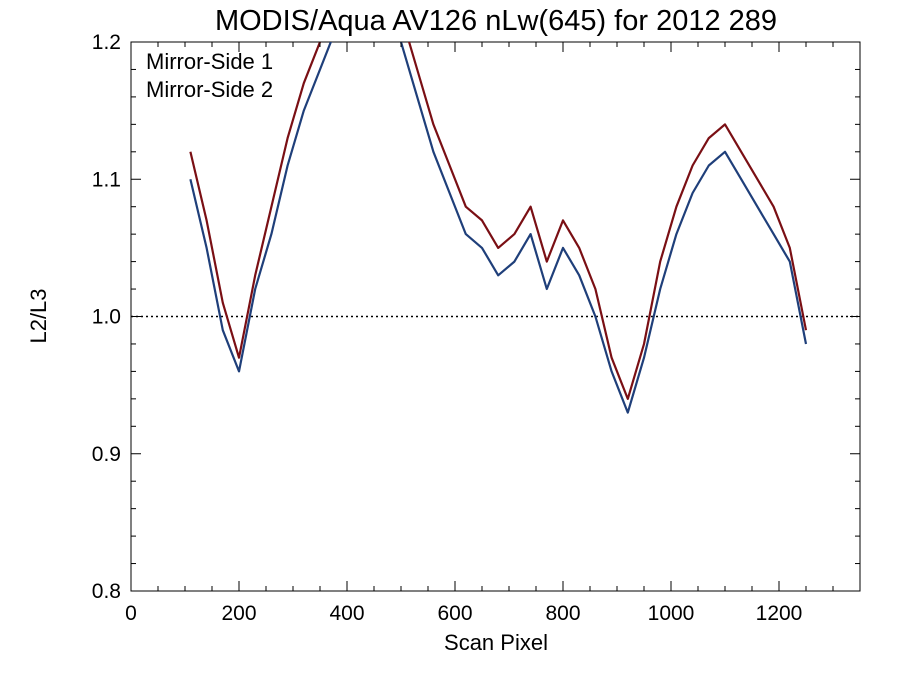  I want to click on legend: Mirror-Side 1 Mirror-Side 2, so click(209, 75).